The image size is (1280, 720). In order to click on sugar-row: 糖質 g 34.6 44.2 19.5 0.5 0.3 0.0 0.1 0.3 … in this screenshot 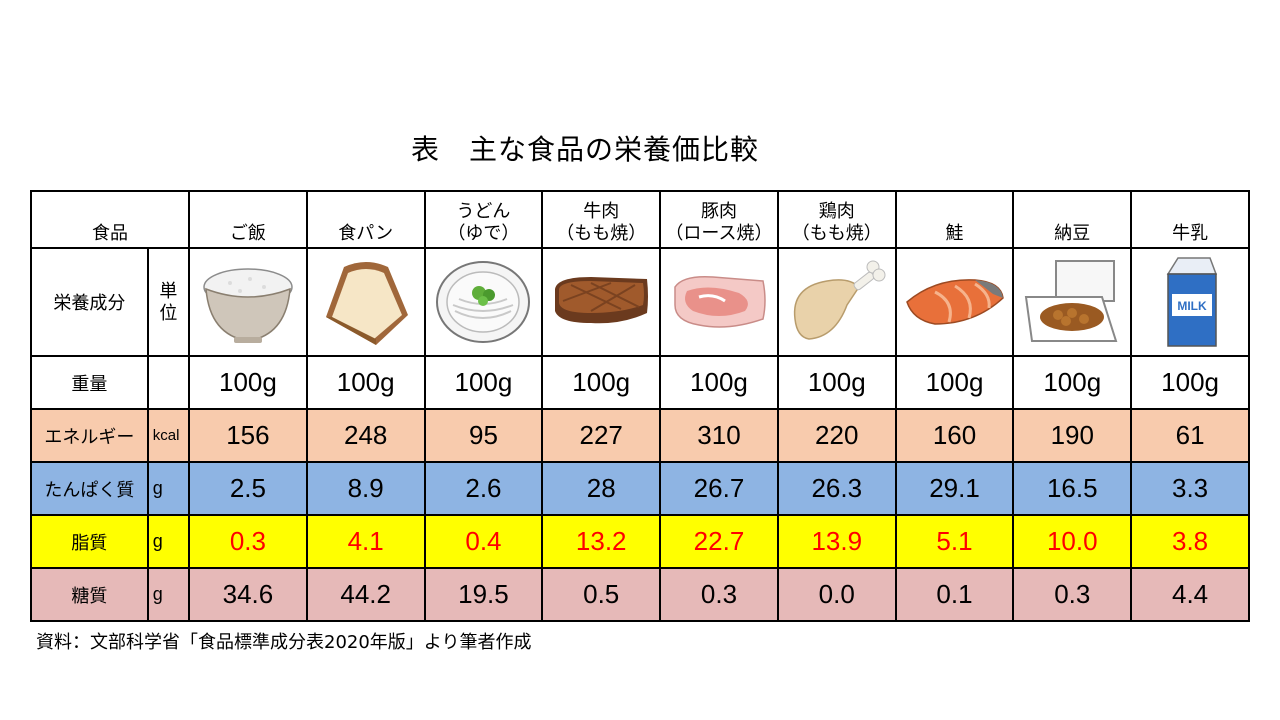, I will do `click(640, 594)`.